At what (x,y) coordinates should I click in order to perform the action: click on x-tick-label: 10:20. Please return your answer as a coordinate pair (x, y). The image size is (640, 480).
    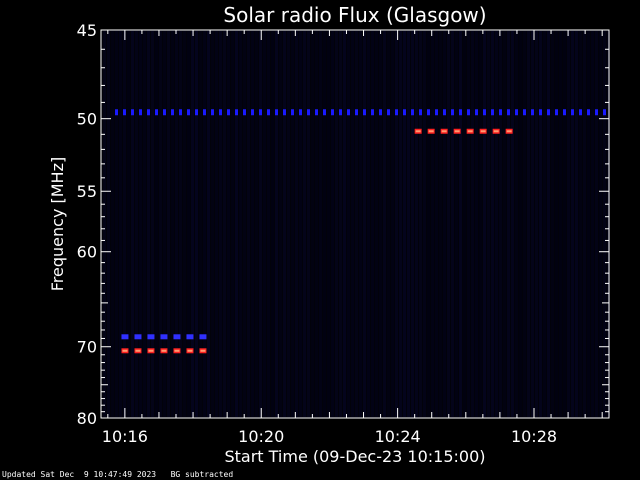
    Looking at the image, I should click on (261, 436).